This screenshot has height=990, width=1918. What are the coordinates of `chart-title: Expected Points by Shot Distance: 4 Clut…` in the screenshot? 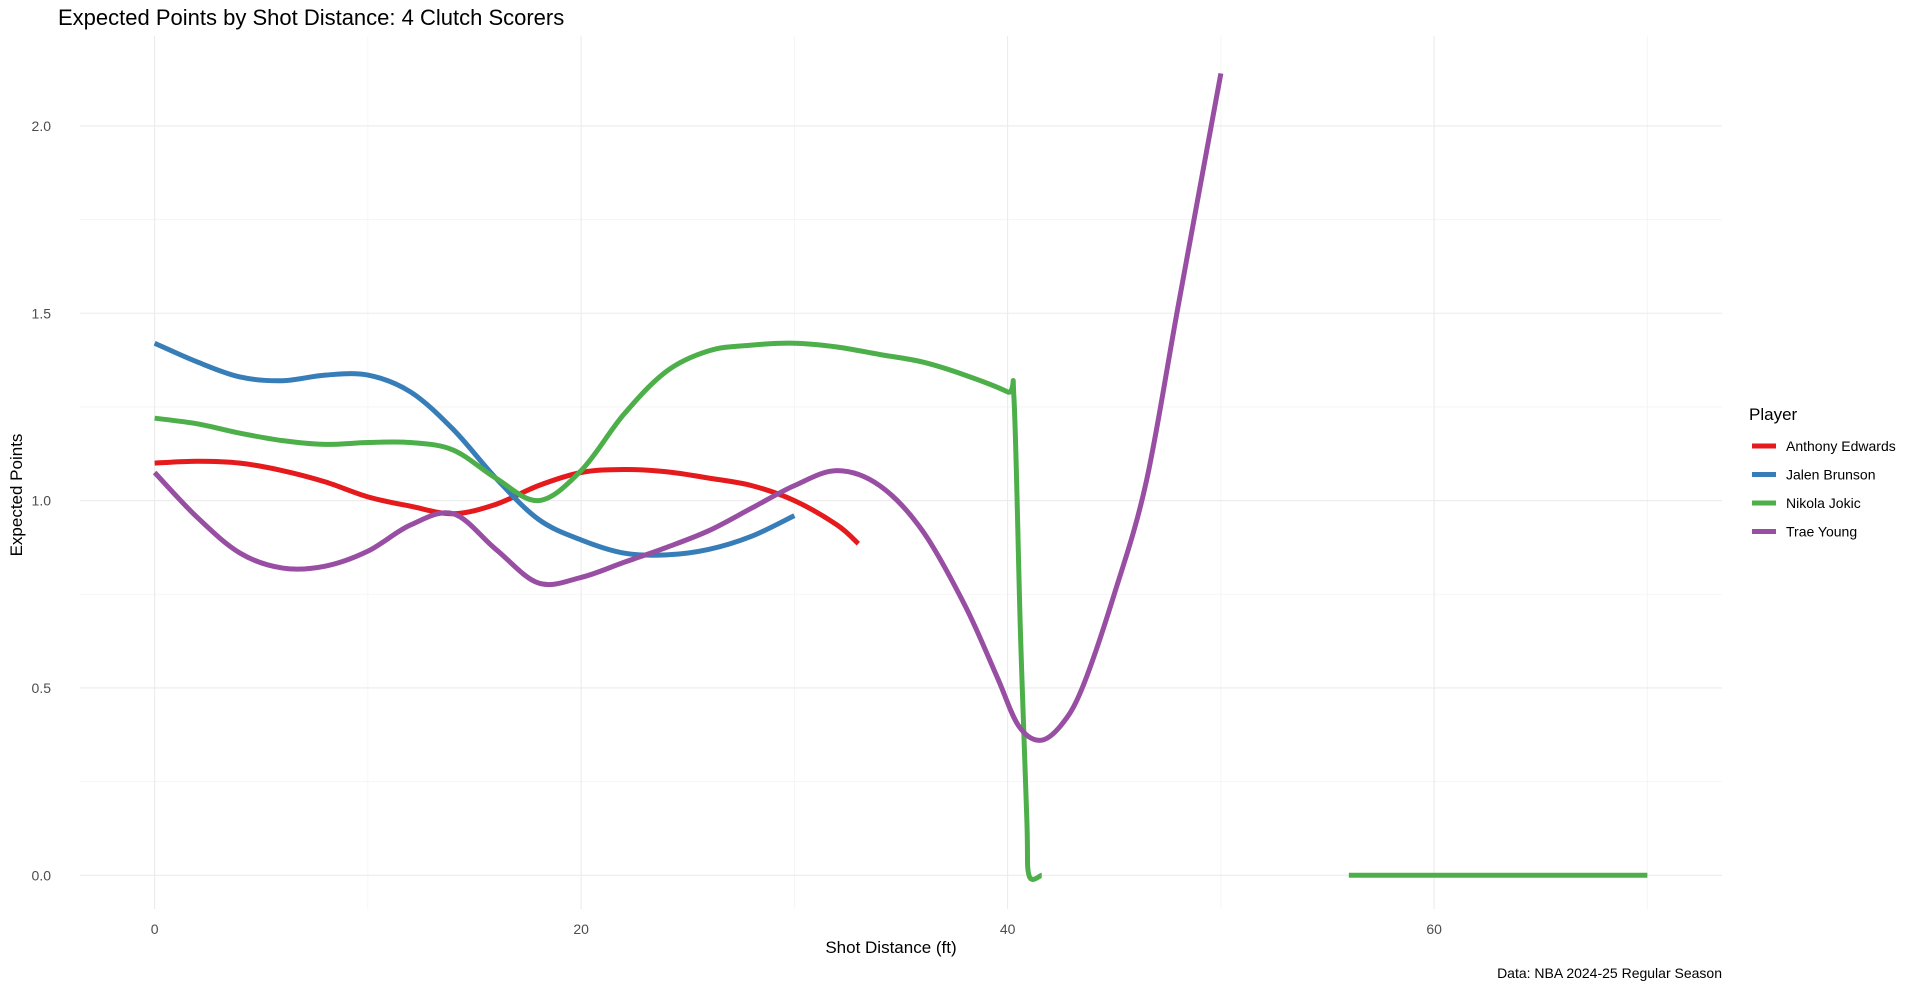 It's located at (311, 17).